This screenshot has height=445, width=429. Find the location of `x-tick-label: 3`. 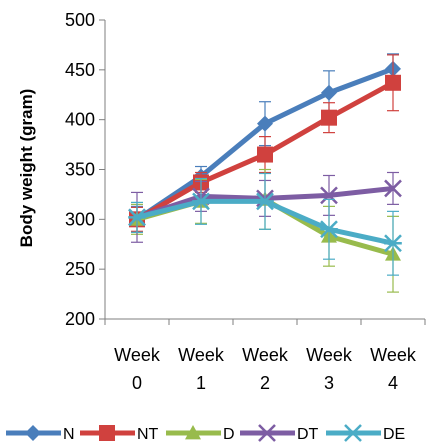

x-tick-label: 3 is located at coordinates (329, 383).